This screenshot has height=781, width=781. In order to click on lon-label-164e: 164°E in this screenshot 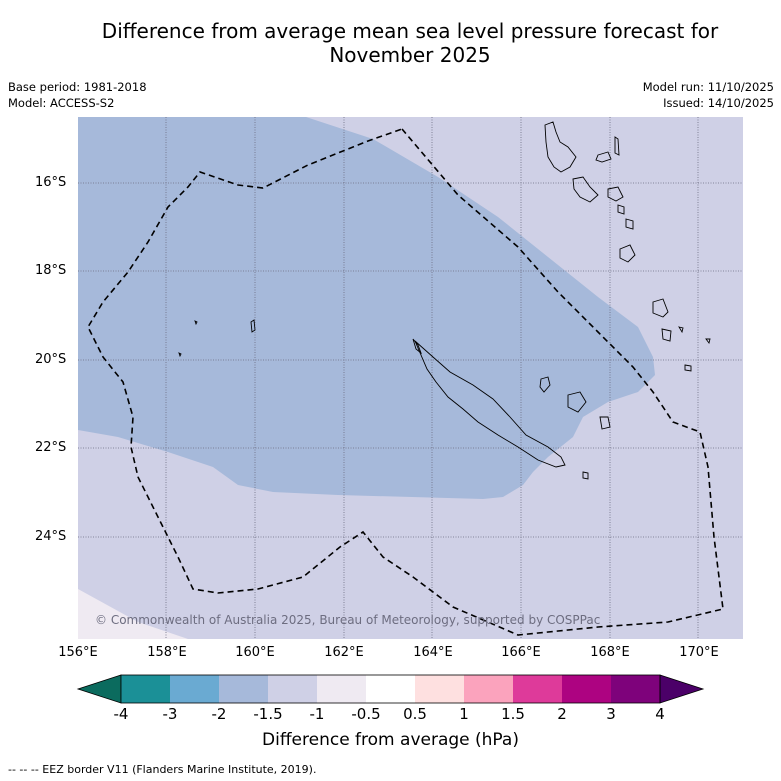, I will do `click(433, 652)`.